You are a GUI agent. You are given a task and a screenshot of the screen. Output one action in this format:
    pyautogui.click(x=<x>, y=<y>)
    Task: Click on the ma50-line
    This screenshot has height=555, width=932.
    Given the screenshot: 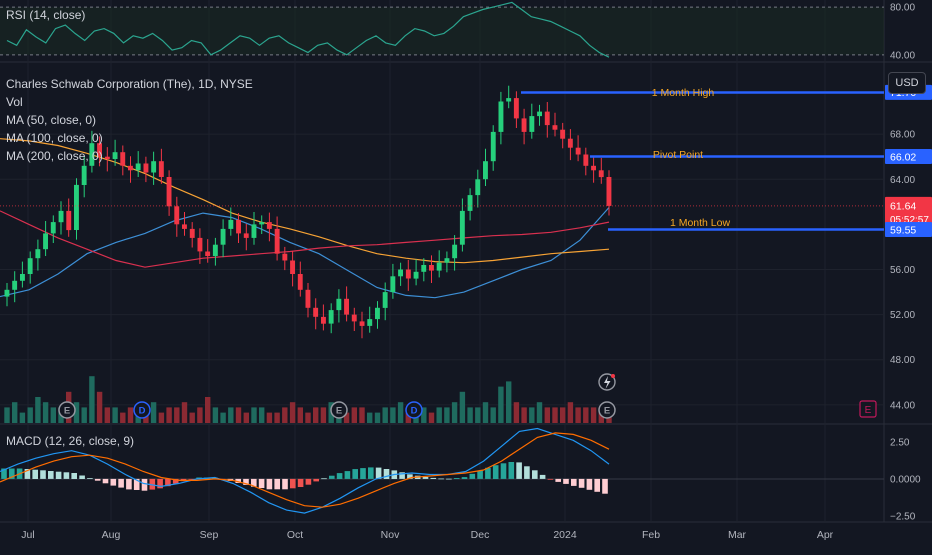 What is the action you would take?
    pyautogui.click(x=305, y=253)
    